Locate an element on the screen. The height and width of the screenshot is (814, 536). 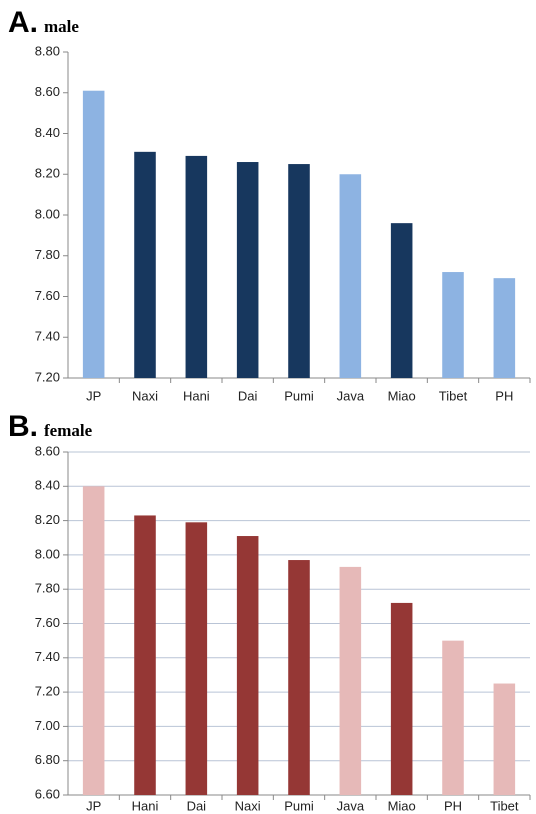
y-tick-label: 6.60 is located at coordinates (47, 793).